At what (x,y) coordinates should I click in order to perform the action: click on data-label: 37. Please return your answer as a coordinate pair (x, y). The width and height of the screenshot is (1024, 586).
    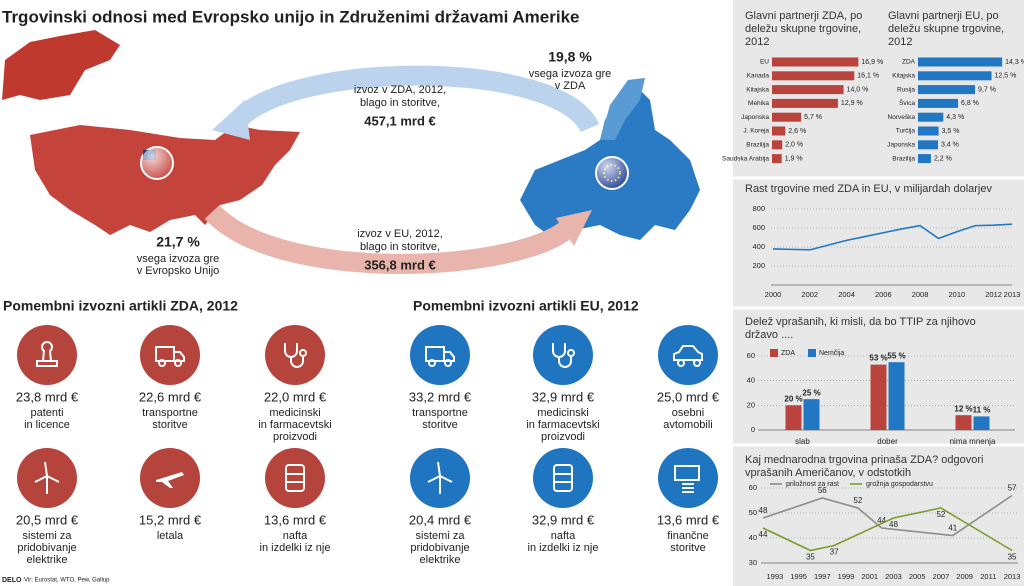
    Looking at the image, I should click on (834, 552).